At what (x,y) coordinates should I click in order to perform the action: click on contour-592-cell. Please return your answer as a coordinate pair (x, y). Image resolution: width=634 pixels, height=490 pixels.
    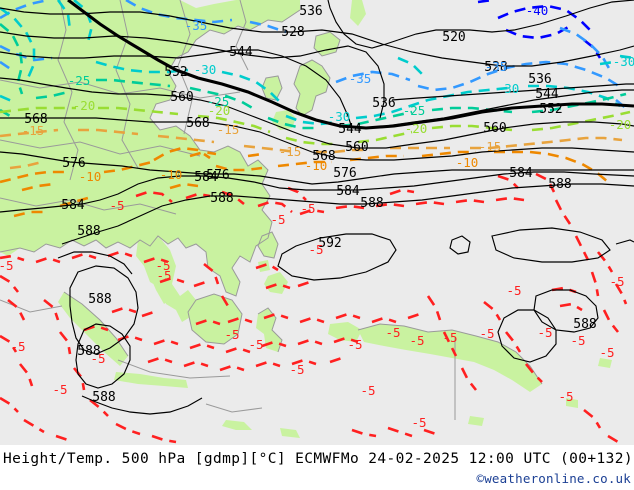
    Looking at the image, I should click on (337, 257).